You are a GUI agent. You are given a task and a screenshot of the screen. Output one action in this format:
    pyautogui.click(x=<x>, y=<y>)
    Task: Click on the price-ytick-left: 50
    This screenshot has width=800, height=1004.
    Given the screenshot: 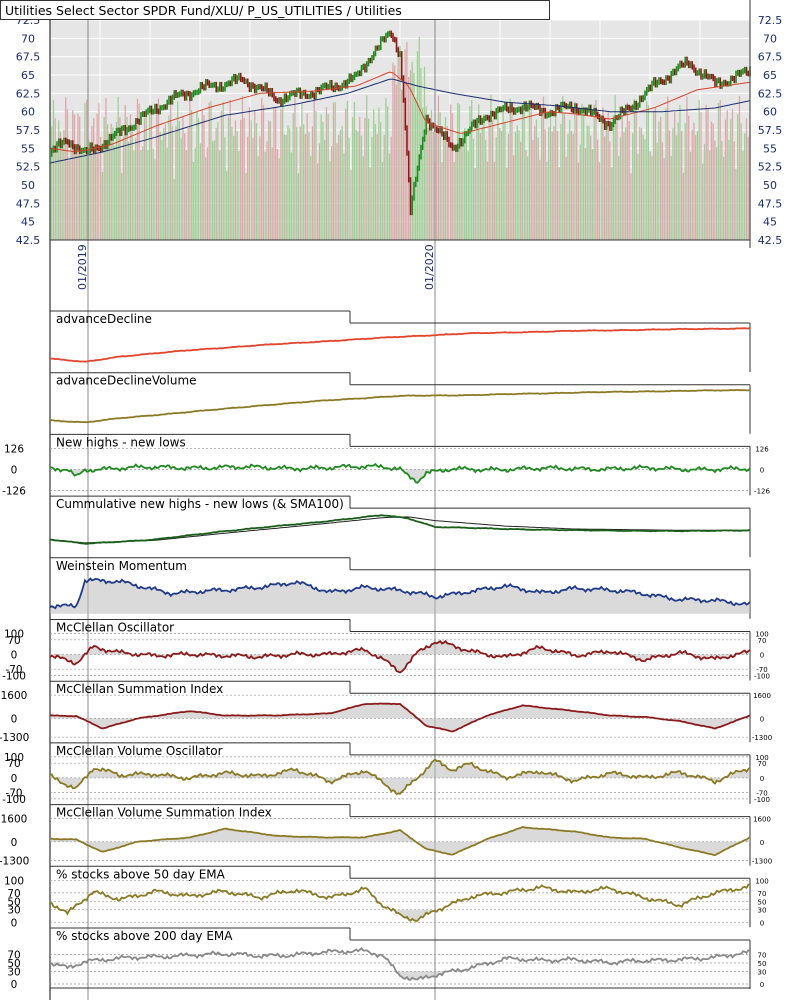 What is the action you would take?
    pyautogui.click(x=28, y=185)
    